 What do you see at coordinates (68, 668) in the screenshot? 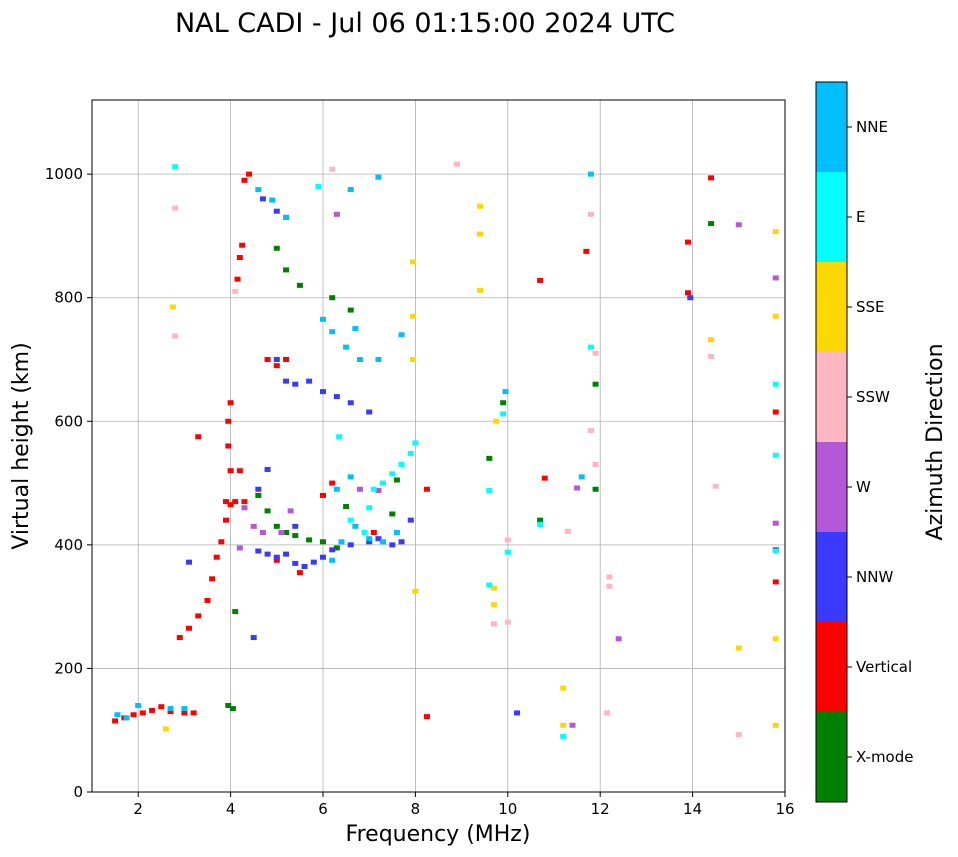
I see `y-tick-label: 200` at bounding box center [68, 668].